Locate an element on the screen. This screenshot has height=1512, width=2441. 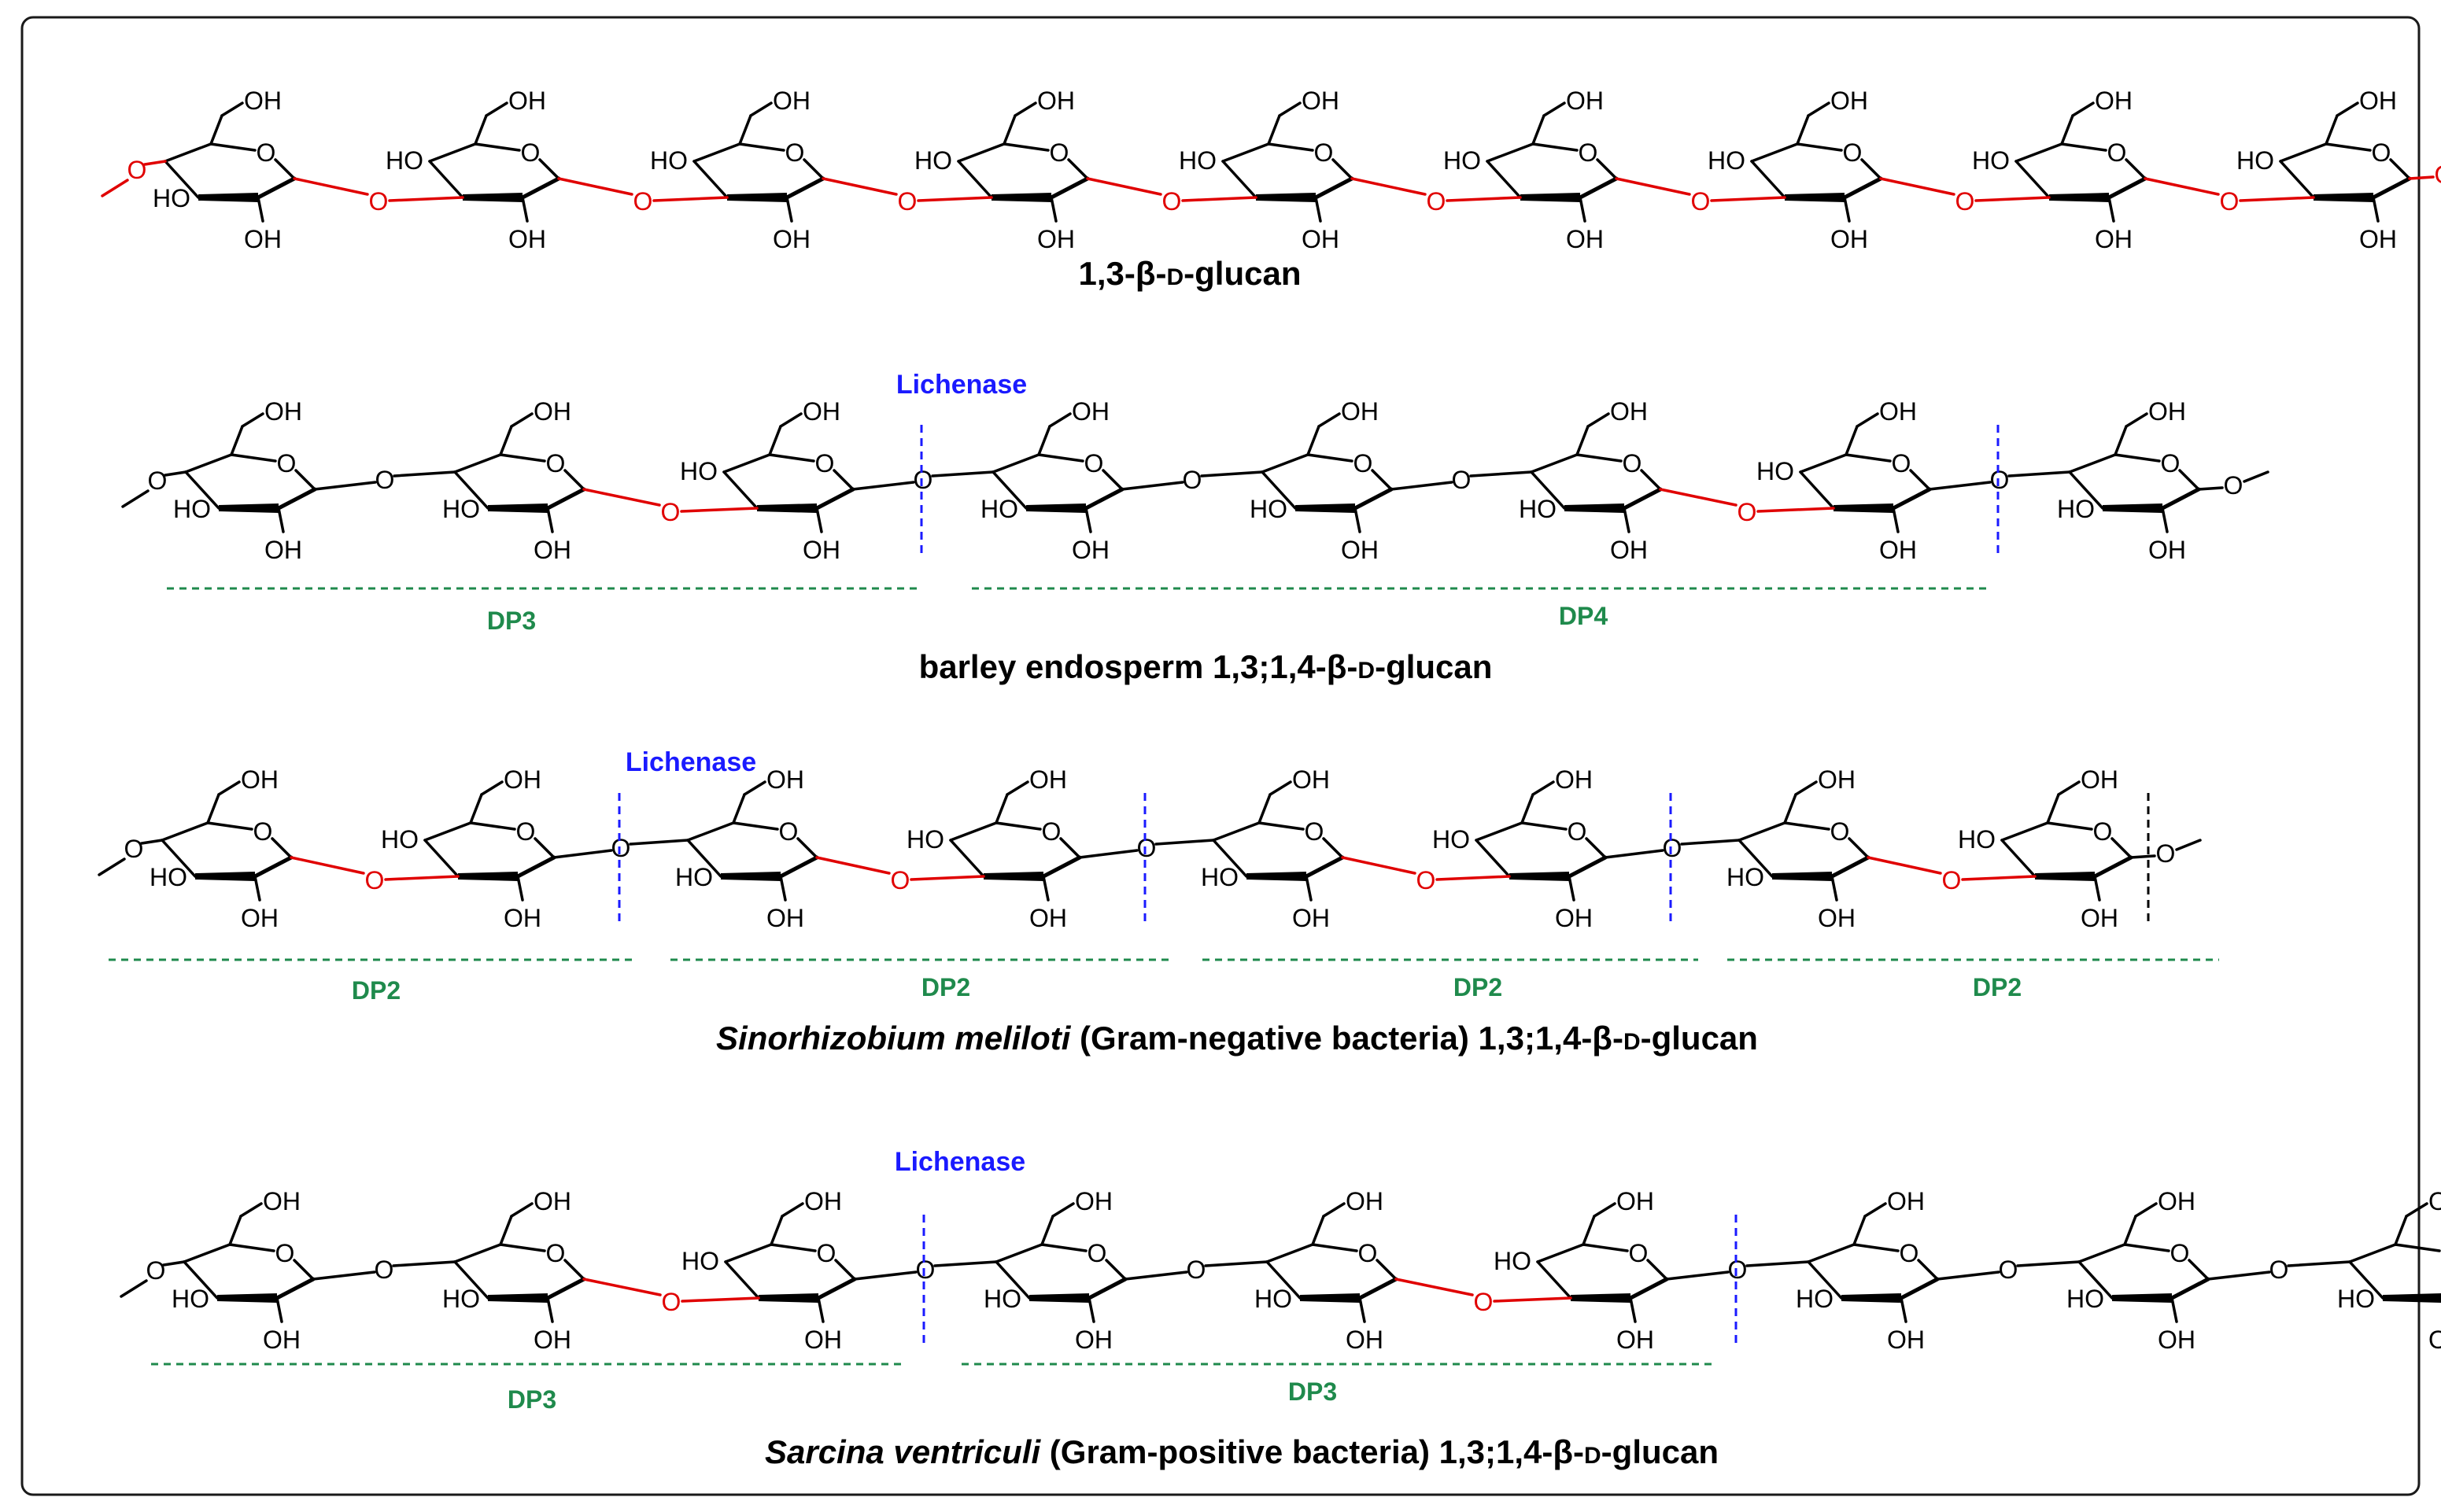
terminal-methyl is located at coordinates (2188, 845).